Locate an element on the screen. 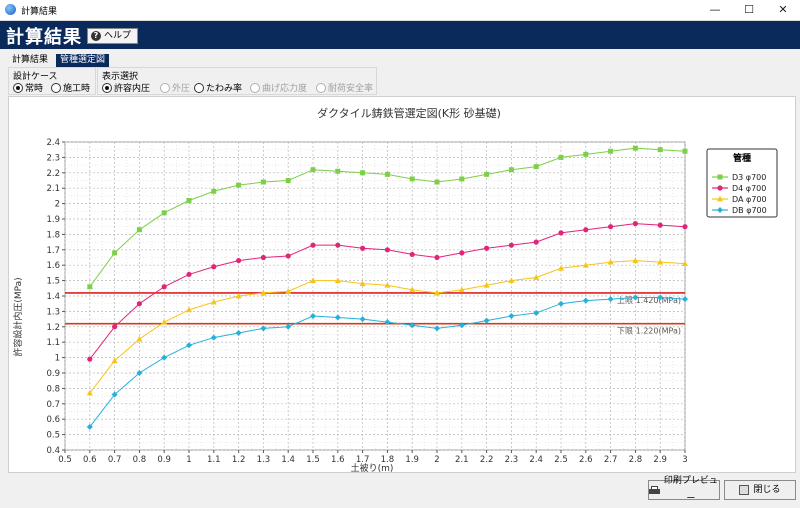 The image size is (800, 508). page-header: 計算結果 ? ヘルプ is located at coordinates (400, 35).